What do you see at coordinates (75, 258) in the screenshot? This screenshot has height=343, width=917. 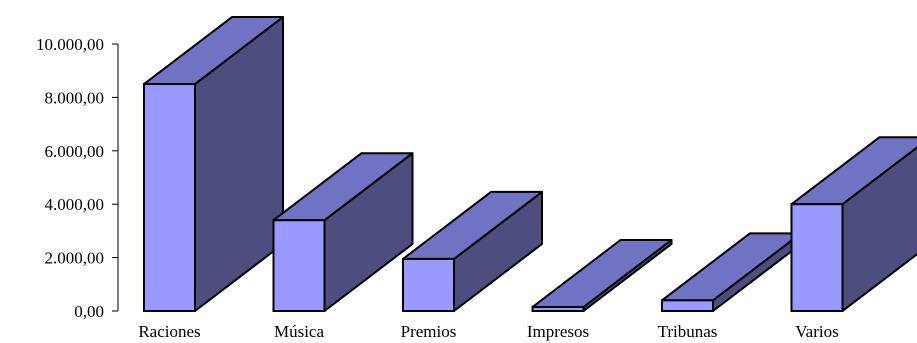 I see `y-tick-label: 2.000,00` at bounding box center [75, 258].